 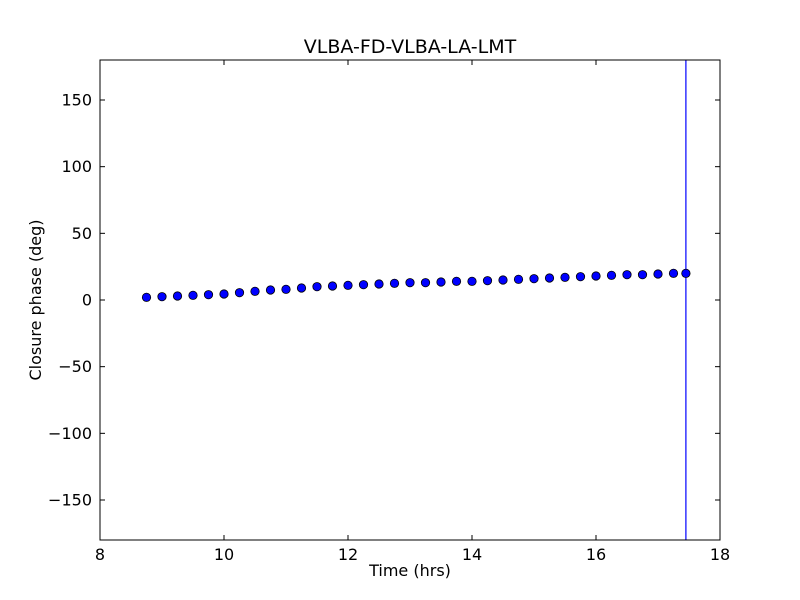 I want to click on x-tick-label: 16, so click(x=596, y=554).